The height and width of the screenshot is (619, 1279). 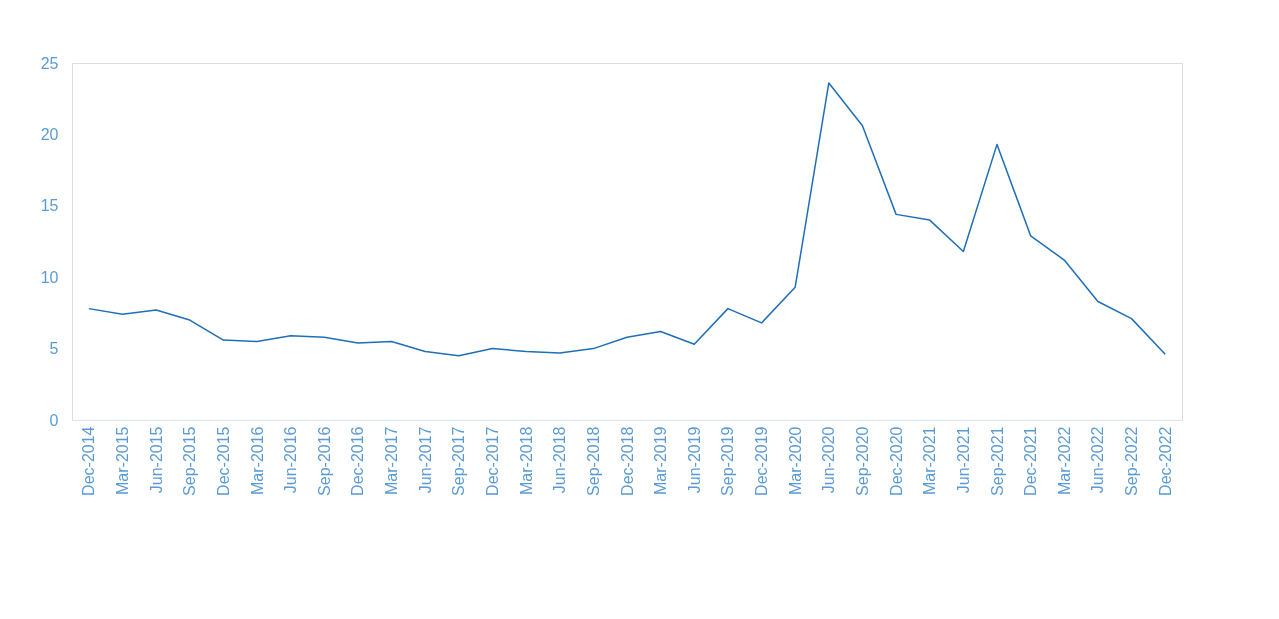 What do you see at coordinates (1031, 461) in the screenshot?
I see `x-tick-label: Dec-2021` at bounding box center [1031, 461].